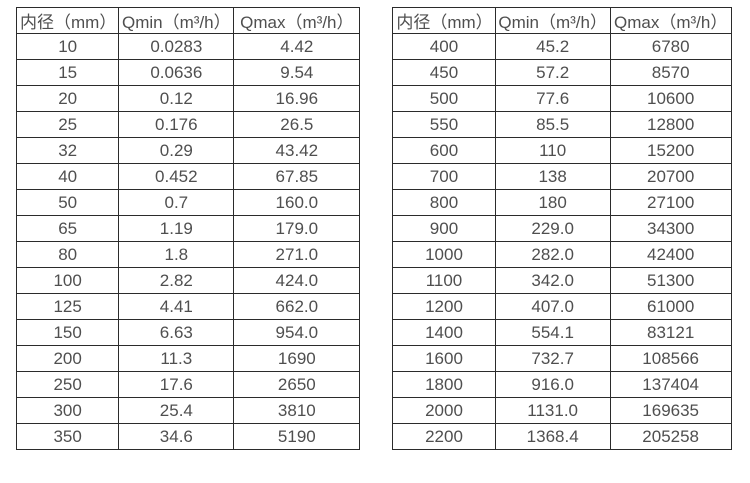 The image size is (750, 483). What do you see at coordinates (444, 436) in the screenshot?
I see `cell: 2200` at bounding box center [444, 436].